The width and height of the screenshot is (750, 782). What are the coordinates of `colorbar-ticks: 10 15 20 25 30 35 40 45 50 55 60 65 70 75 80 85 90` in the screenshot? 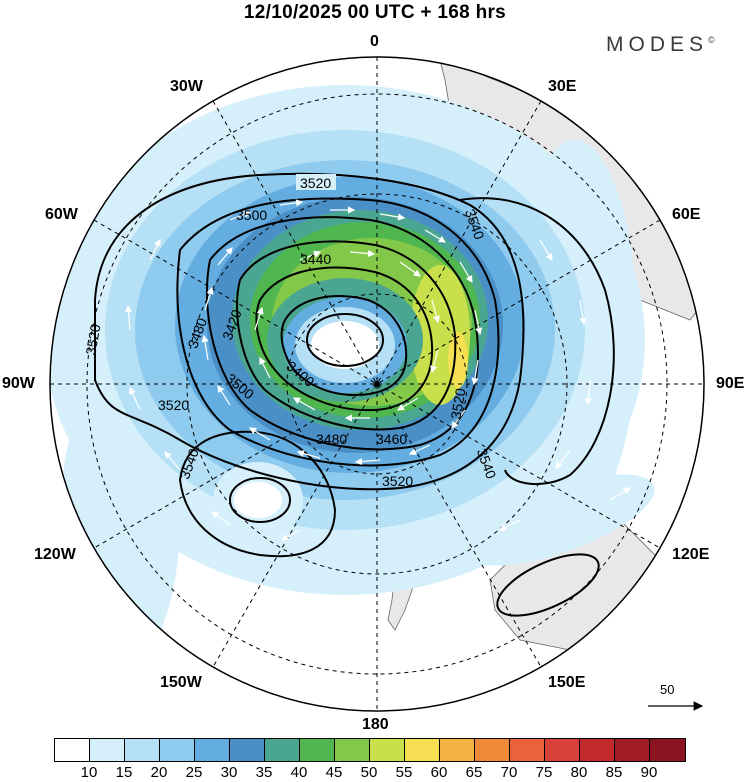 It's located at (375, 773).